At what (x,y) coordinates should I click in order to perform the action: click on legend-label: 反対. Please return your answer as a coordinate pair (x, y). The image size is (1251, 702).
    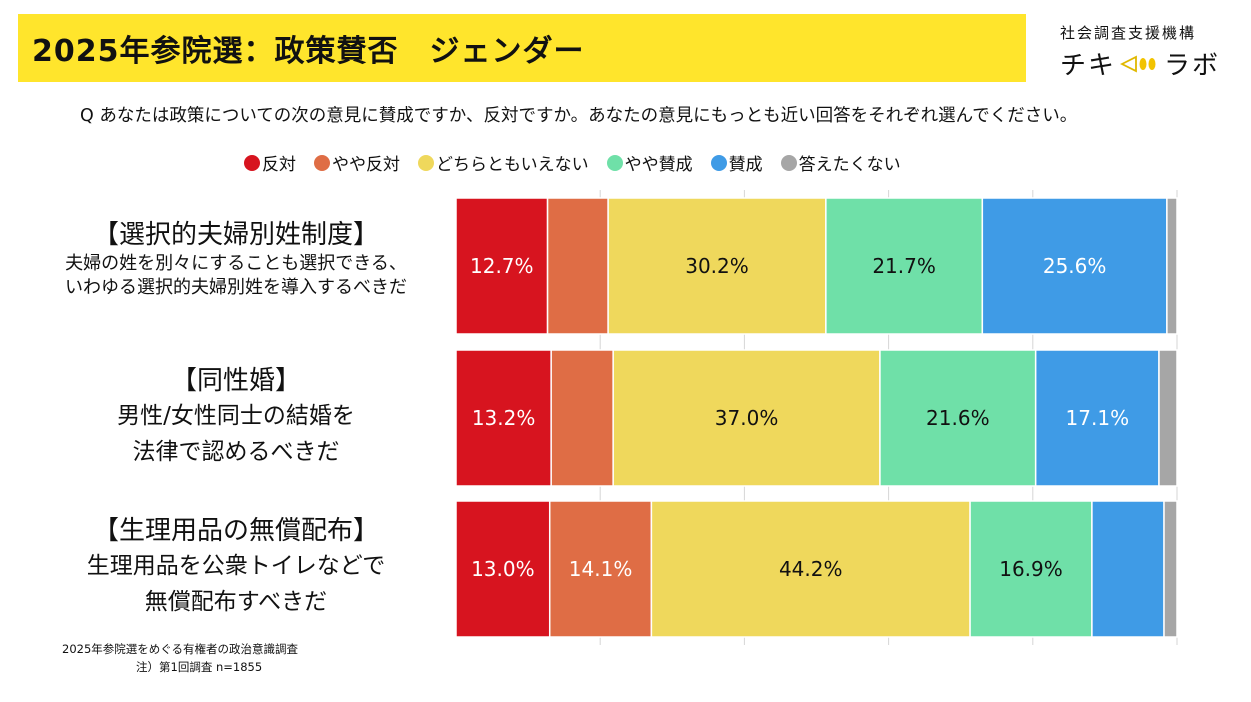
    Looking at the image, I should click on (279, 165).